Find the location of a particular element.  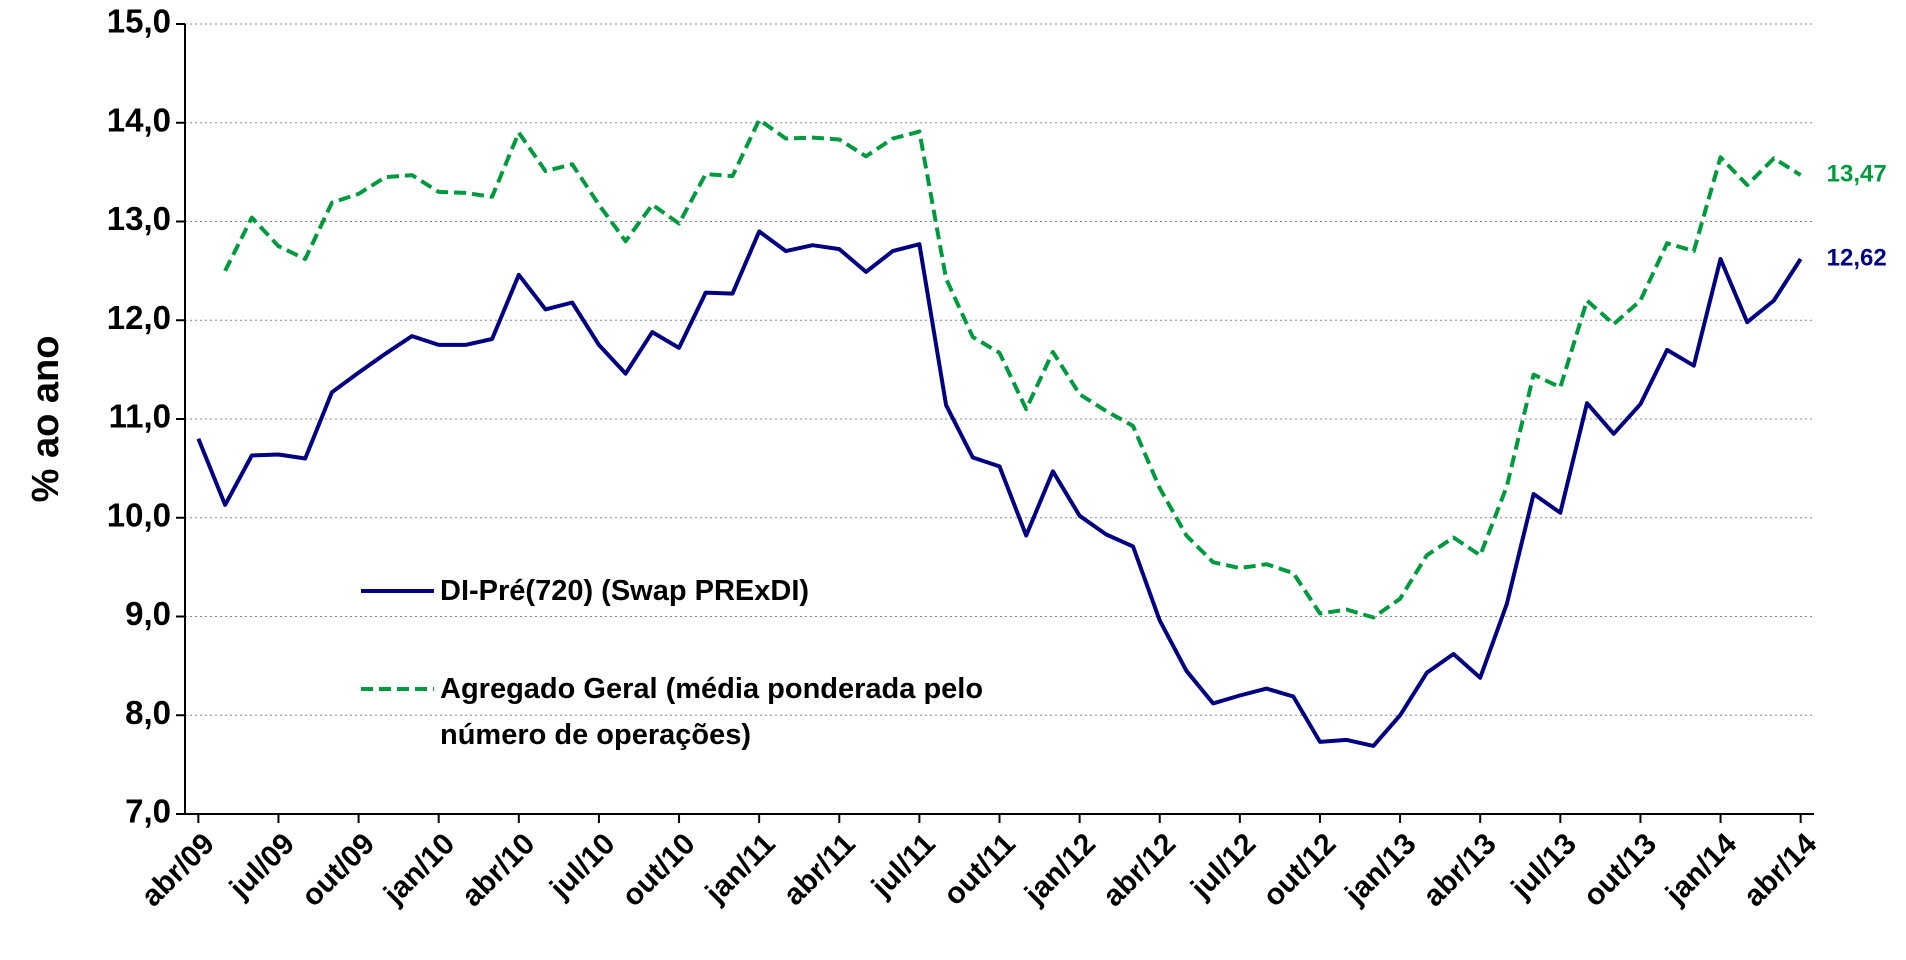

x-tick-label: abr/12 is located at coordinates (1139, 870).